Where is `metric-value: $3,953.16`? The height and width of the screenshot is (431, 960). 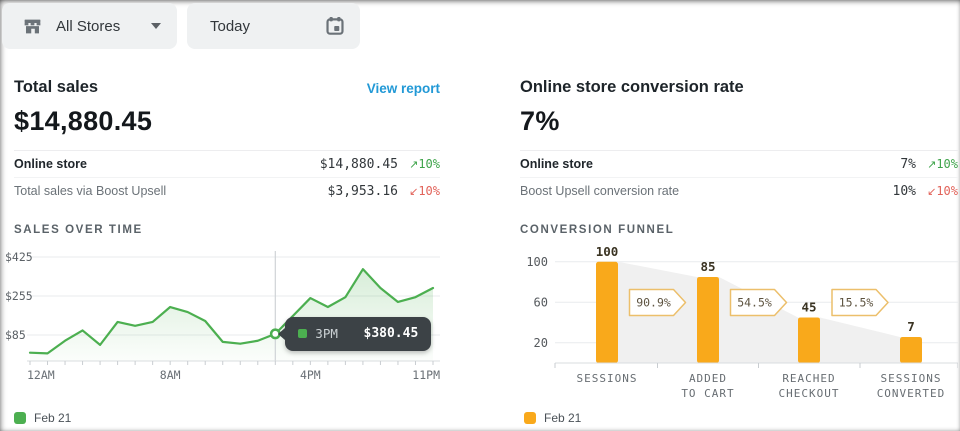
metric-value: $3,953.16 is located at coordinates (362, 191).